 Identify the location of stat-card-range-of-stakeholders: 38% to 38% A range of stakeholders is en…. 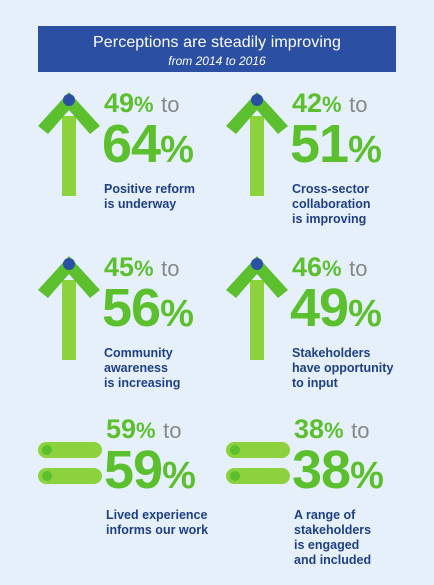
(326, 491).